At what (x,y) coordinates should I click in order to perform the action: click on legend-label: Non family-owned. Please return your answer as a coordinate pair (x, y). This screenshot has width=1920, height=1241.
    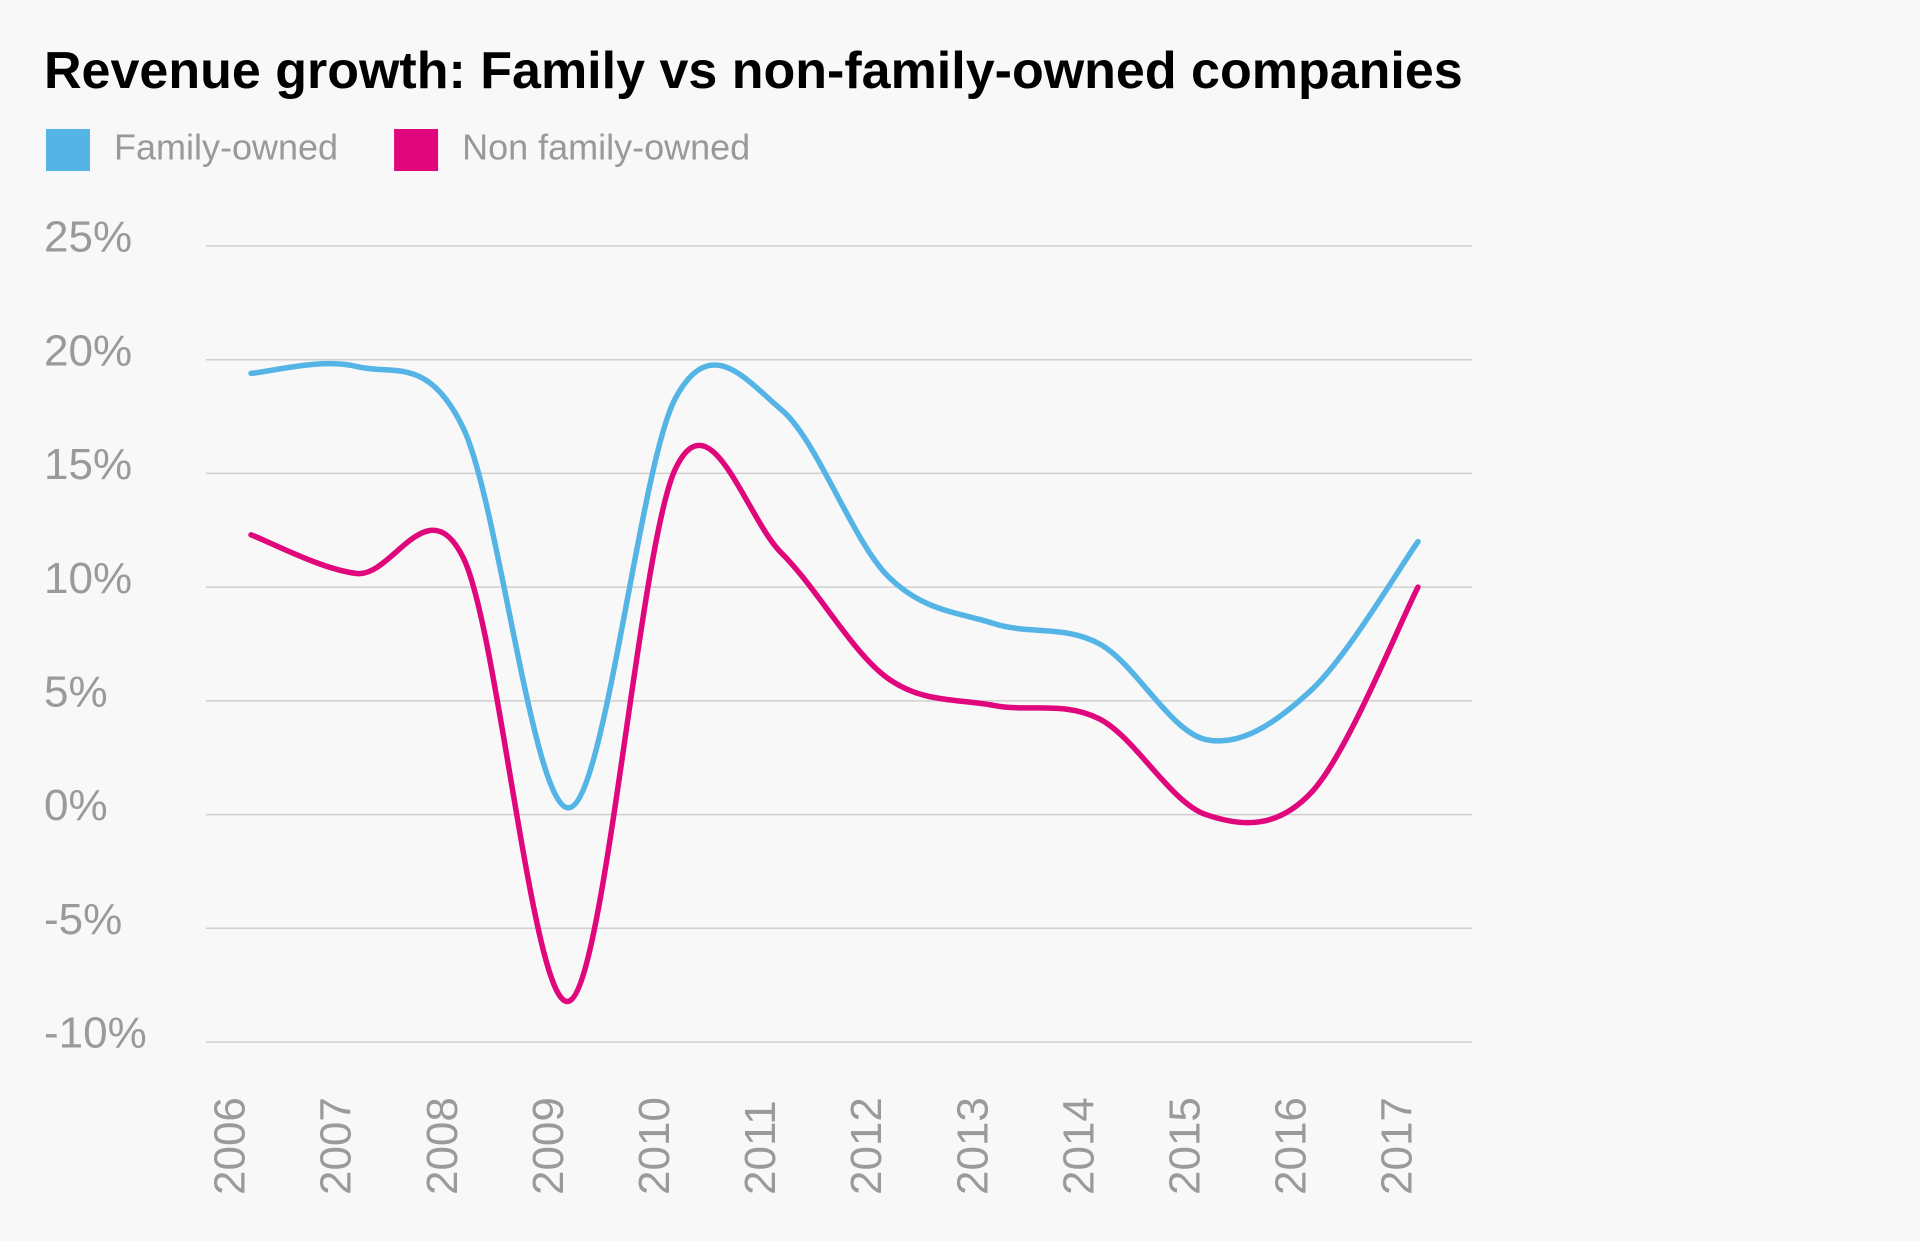
    Looking at the image, I should click on (606, 147).